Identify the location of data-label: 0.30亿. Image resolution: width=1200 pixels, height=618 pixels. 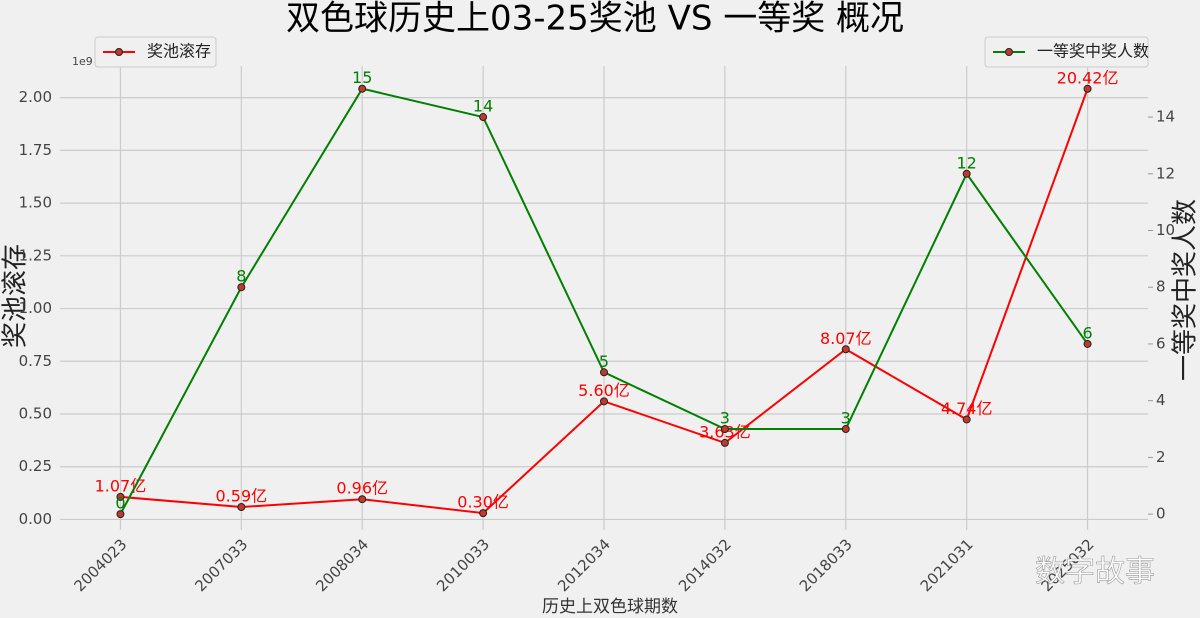
(483, 502).